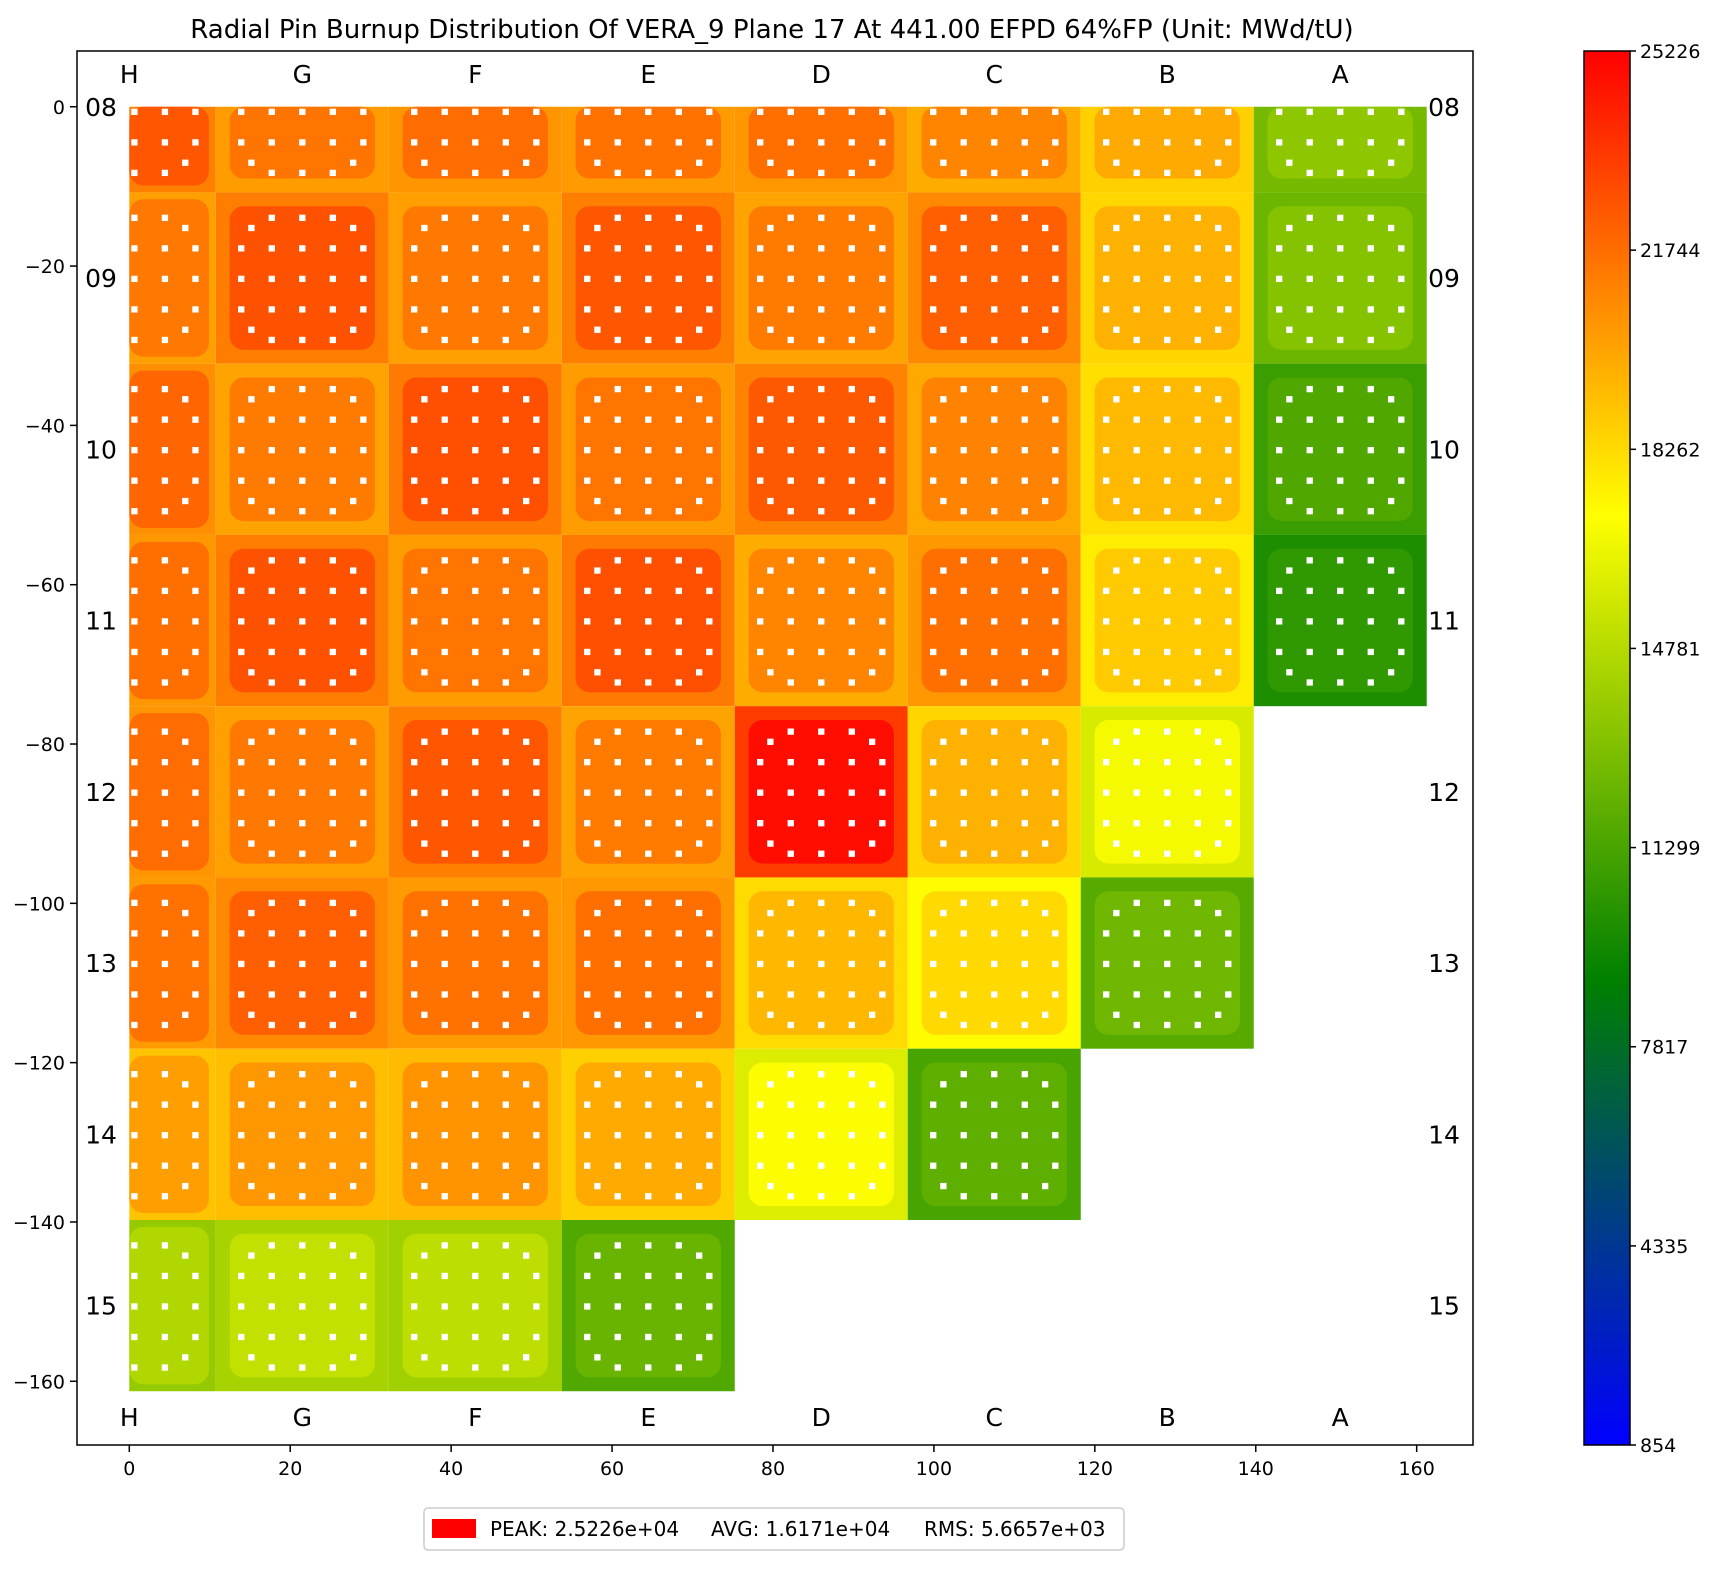  I want to click on assembly-C10, so click(994, 449).